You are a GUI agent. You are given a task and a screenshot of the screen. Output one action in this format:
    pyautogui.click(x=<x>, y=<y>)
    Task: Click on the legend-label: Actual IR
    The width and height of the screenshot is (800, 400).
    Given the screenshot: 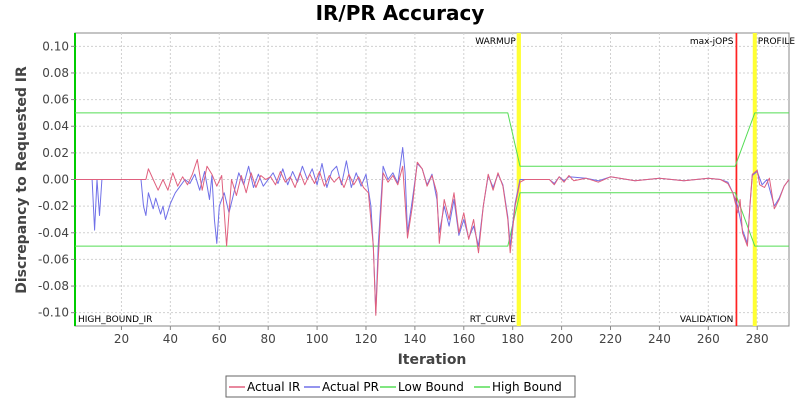 What is the action you would take?
    pyautogui.click(x=273, y=387)
    